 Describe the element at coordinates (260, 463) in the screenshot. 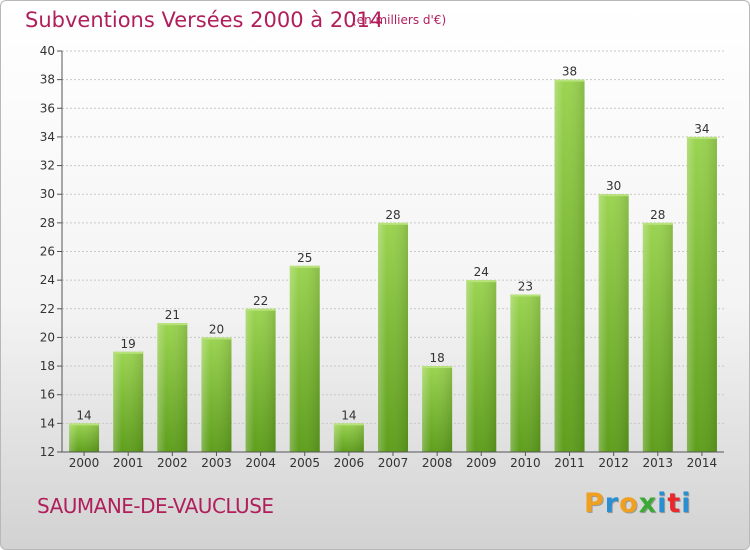

I see `x-tick-label: 2004` at that location.